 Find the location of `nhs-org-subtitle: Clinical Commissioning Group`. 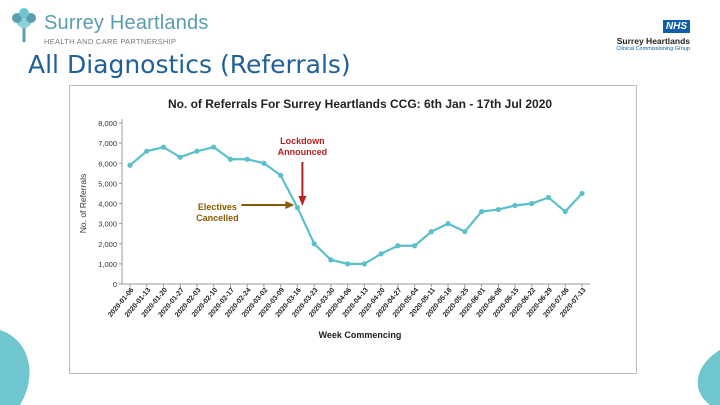

nhs-org-subtitle: Clinical Commissioning Group is located at coordinates (653, 49).